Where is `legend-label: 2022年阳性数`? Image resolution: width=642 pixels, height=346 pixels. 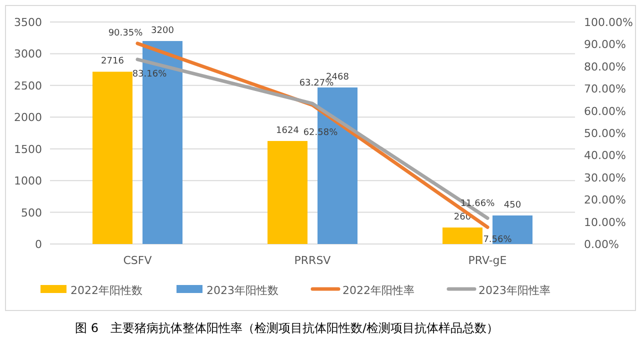
legend-label: 2022年阳性数 is located at coordinates (106, 290).